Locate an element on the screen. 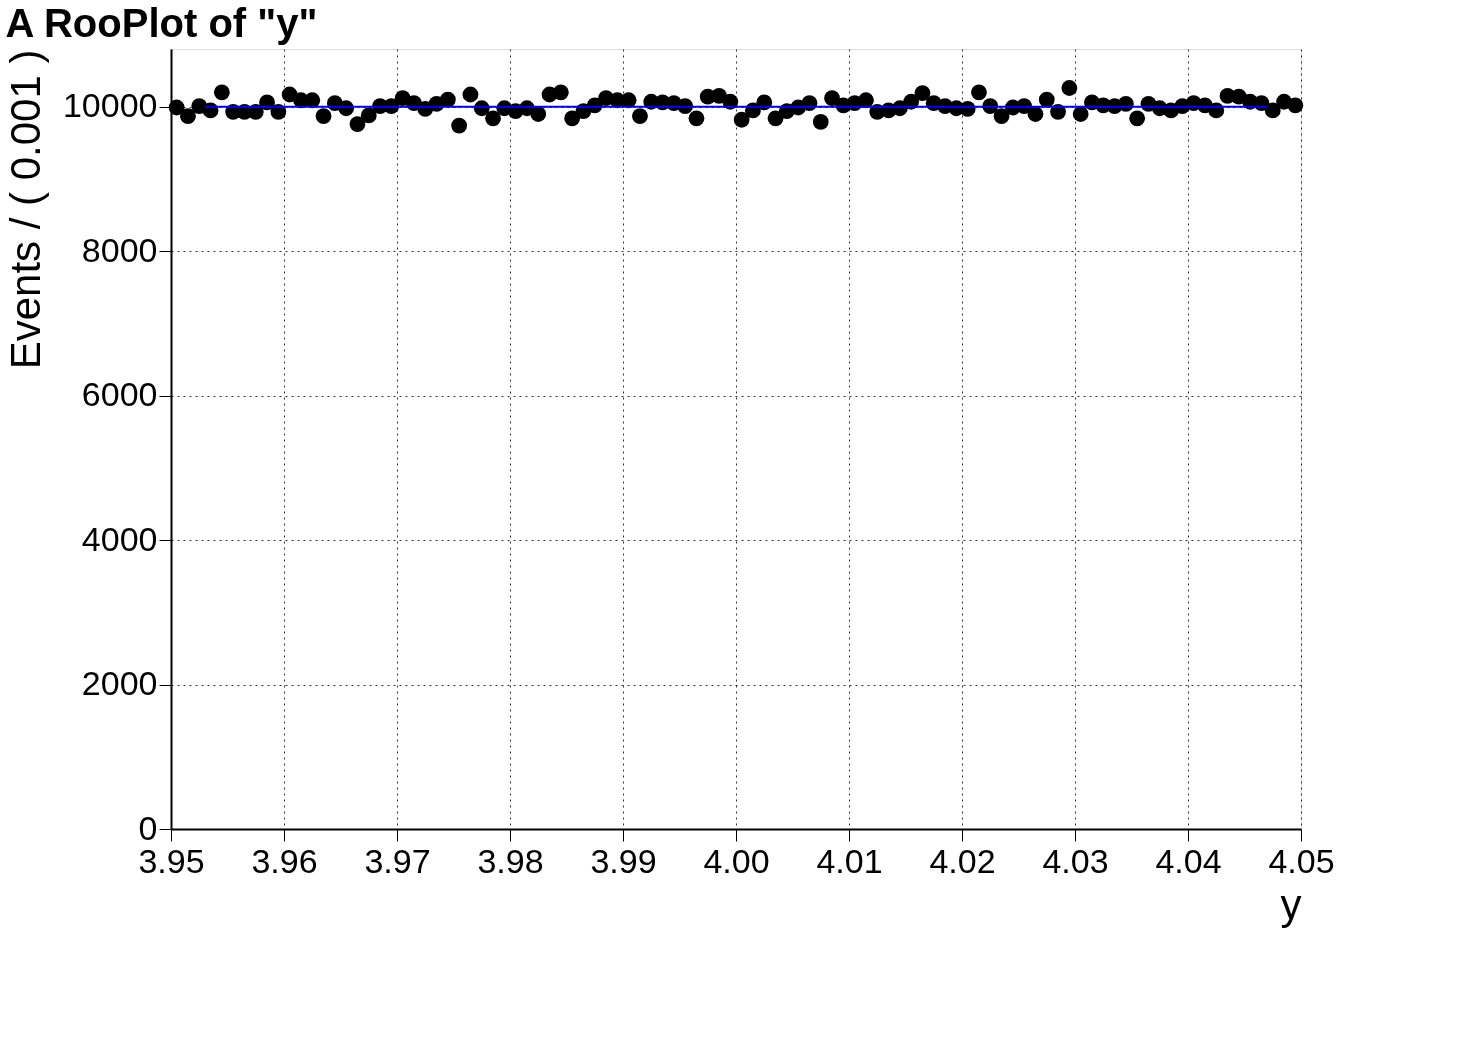 This screenshot has width=1464, height=1042. x-tick-label: 4.02 is located at coordinates (962, 860).